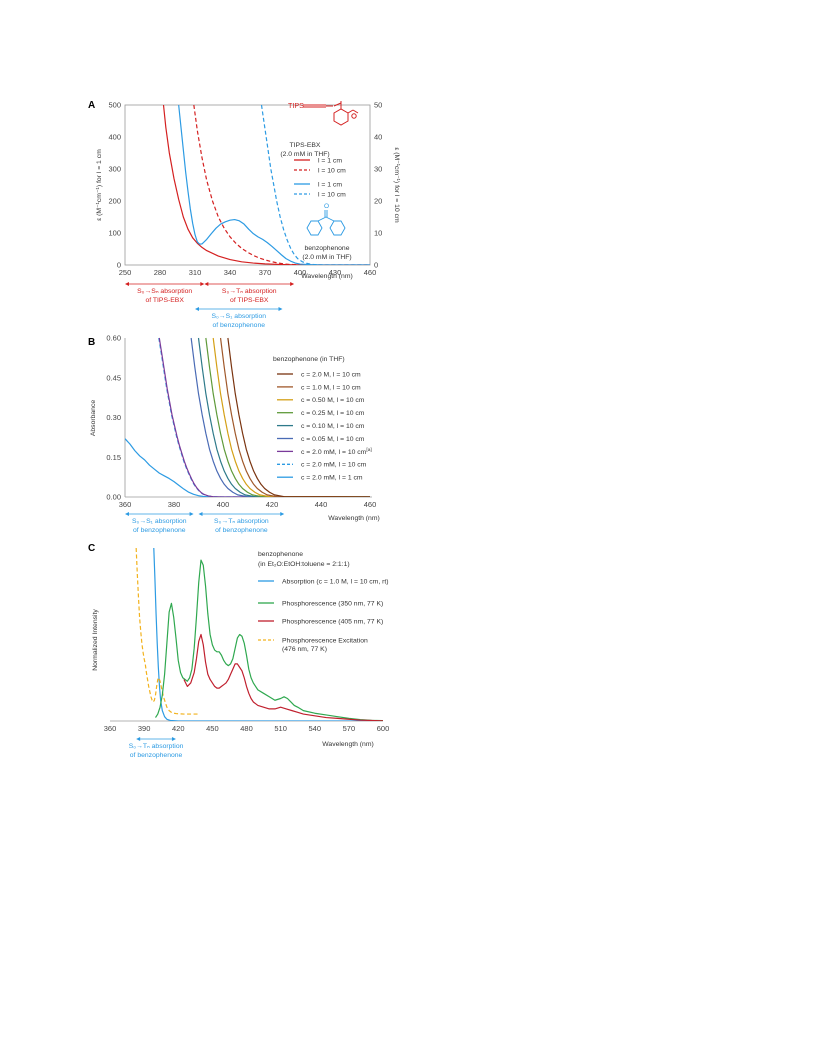  Describe the element at coordinates (195, 272) in the screenshot. I see `x-tick-label: 310` at that location.